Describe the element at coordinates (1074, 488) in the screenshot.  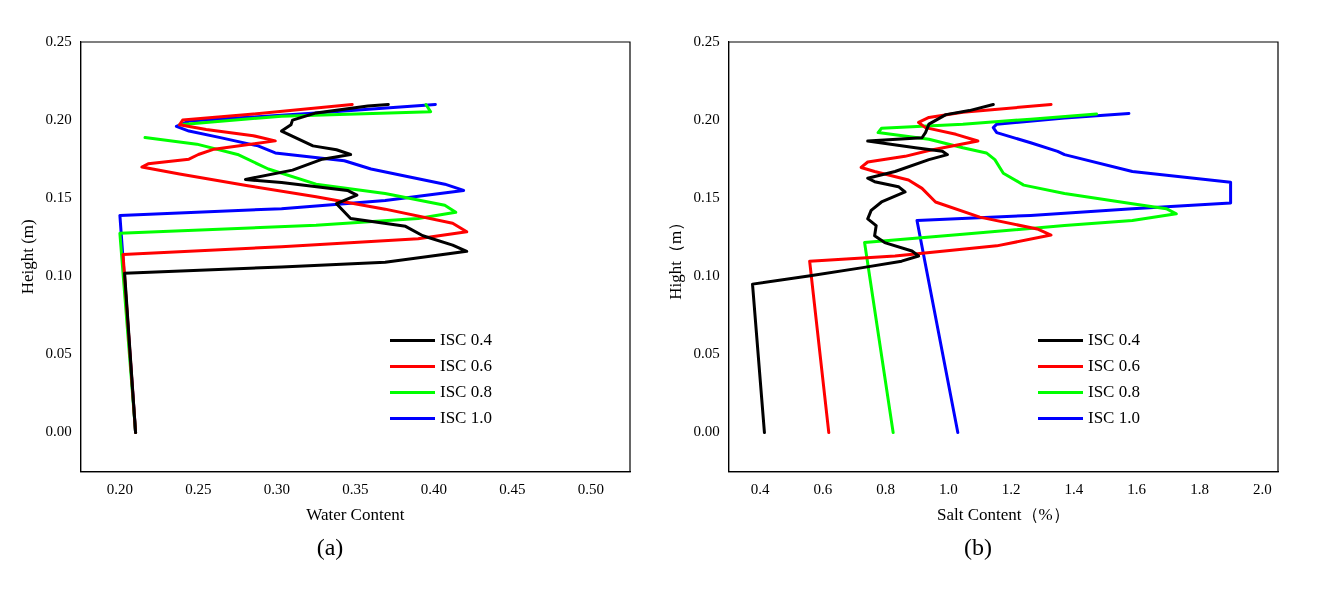
I see `x-tick-label: 1.4` at that location.